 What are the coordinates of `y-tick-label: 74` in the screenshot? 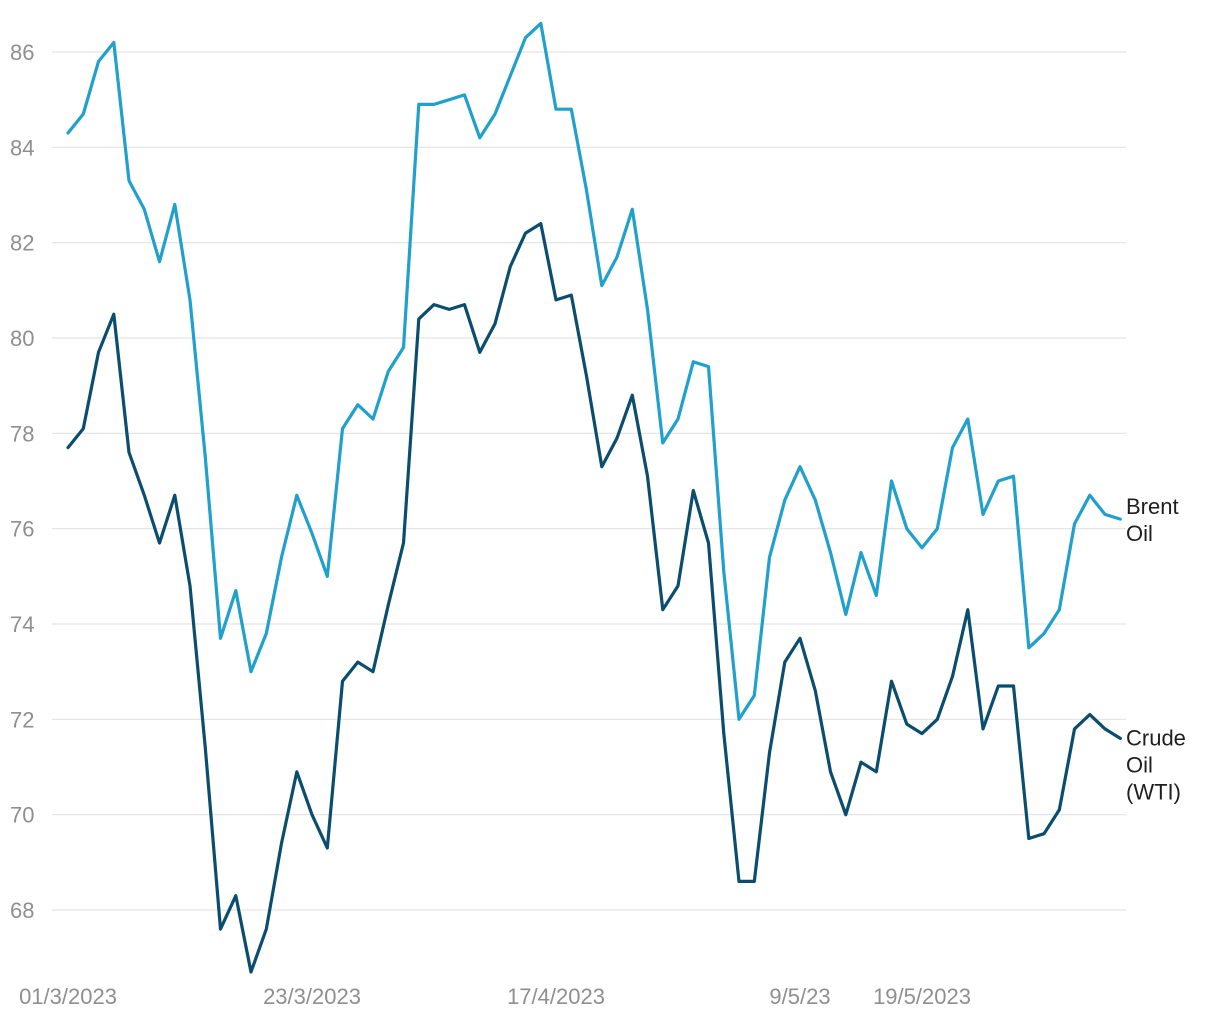 It's located at (22, 624).